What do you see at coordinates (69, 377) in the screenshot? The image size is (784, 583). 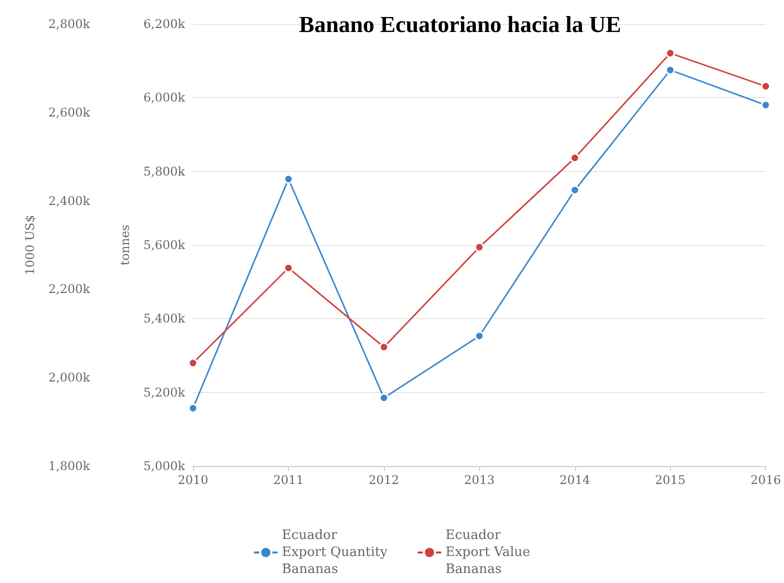 I see `y2-tick-label: 2,000k` at bounding box center [69, 377].